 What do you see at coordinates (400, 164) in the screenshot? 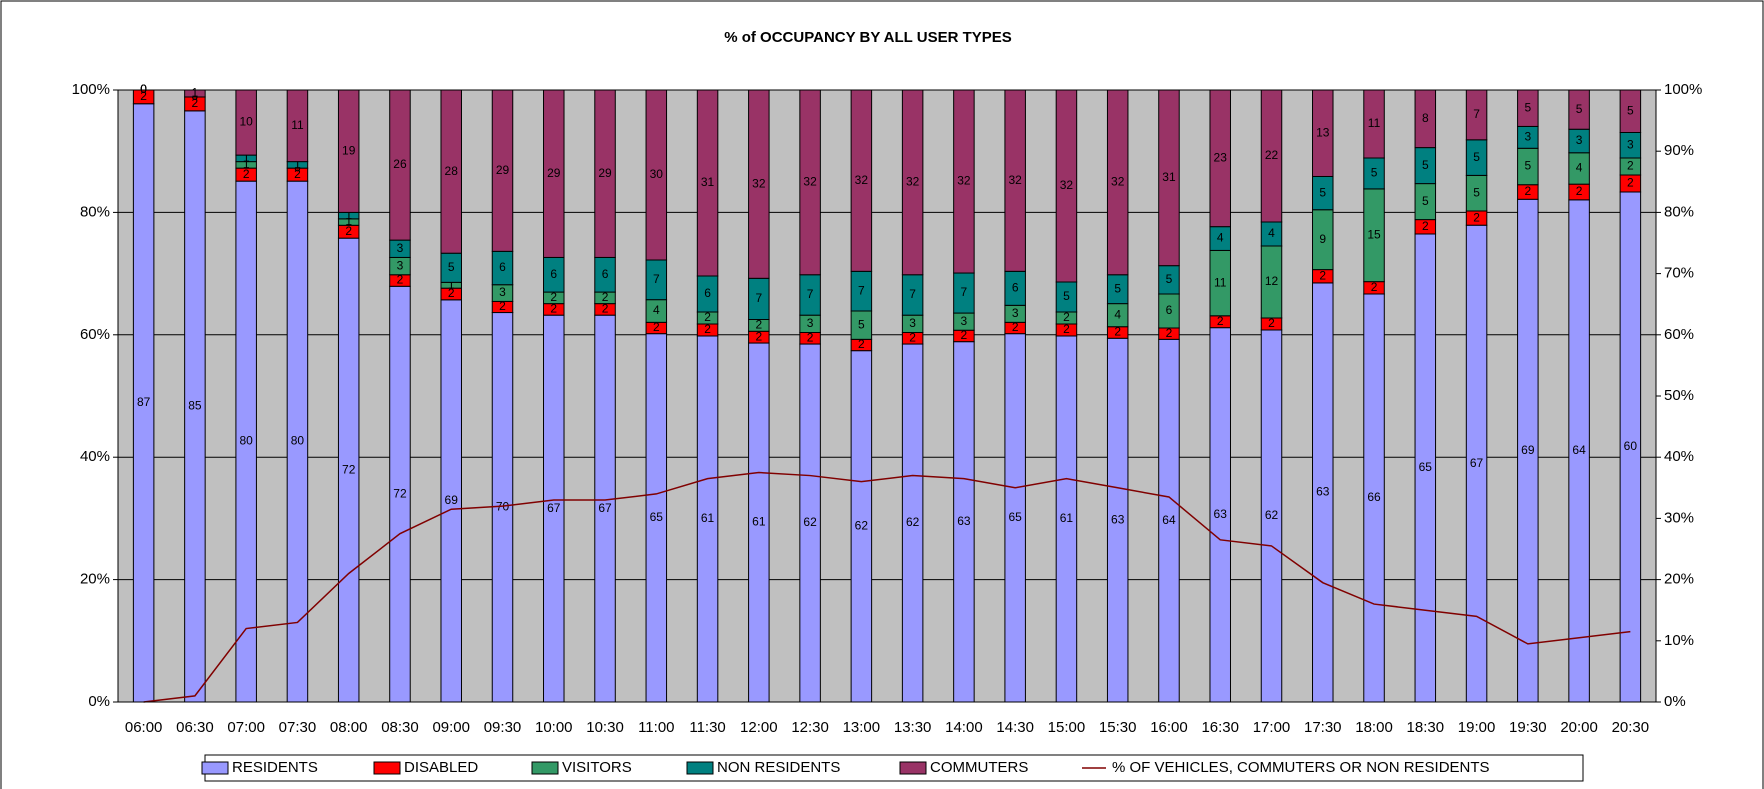
I see `segment-label: 26` at bounding box center [400, 164].